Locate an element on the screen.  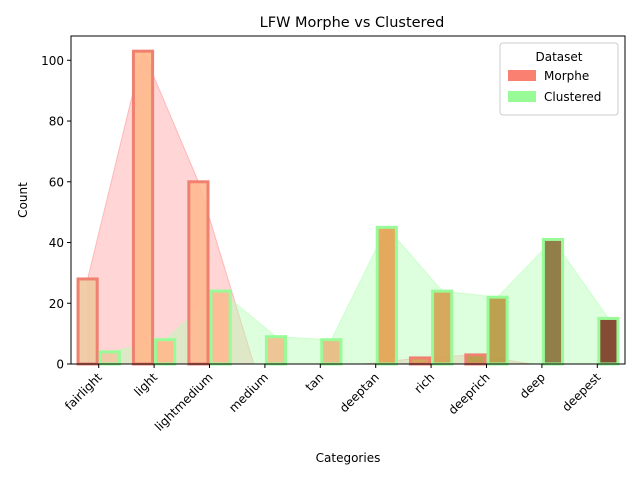
legend: Dataset Morphe Clustered is located at coordinates (559, 79).